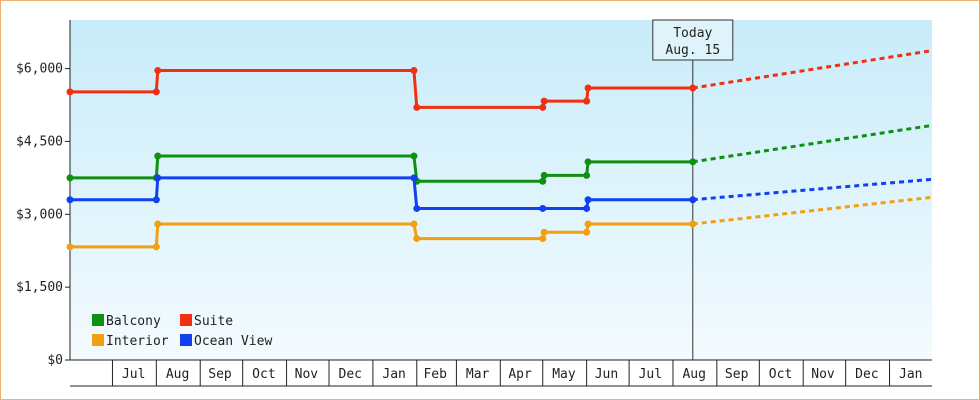 This screenshot has width=980, height=400. Describe the element at coordinates (520, 374) in the screenshot. I see `x-month-label: Apr` at that location.